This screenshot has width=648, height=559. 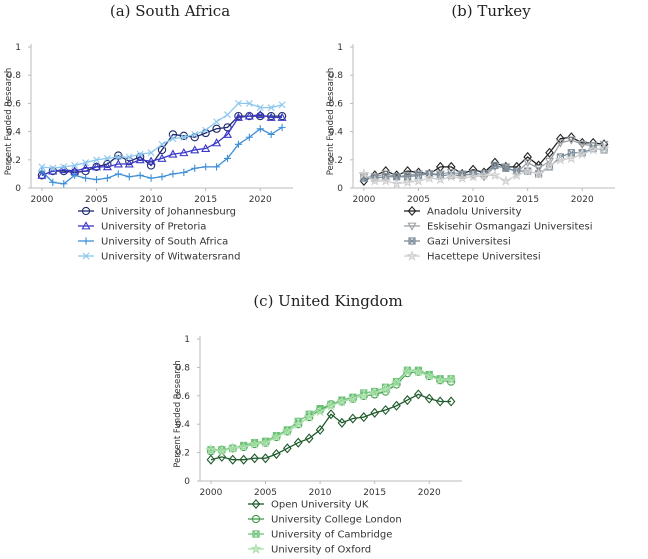 I want to click on legend-item: Anadolu University, so click(x=463, y=211).